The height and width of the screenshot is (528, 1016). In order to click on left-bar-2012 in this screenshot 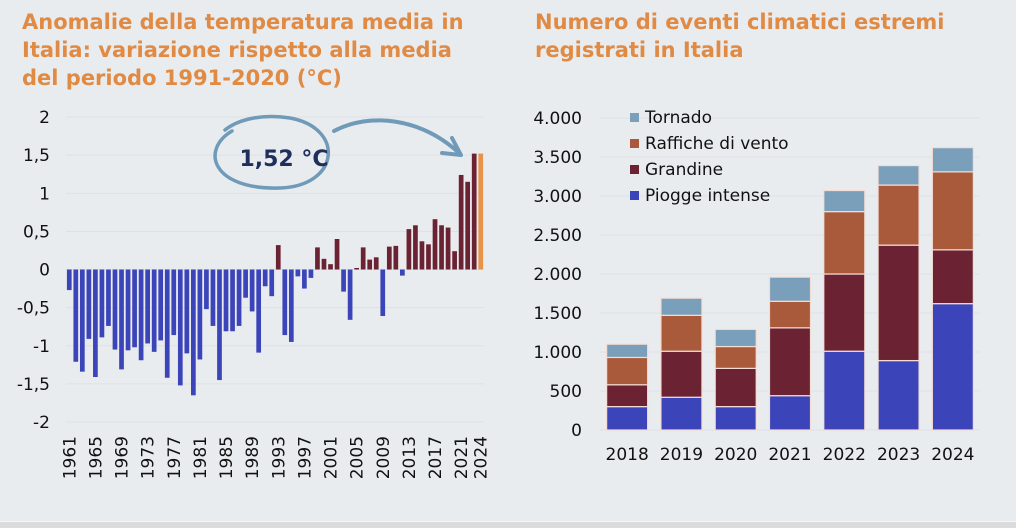, I will do `click(402, 272)`.